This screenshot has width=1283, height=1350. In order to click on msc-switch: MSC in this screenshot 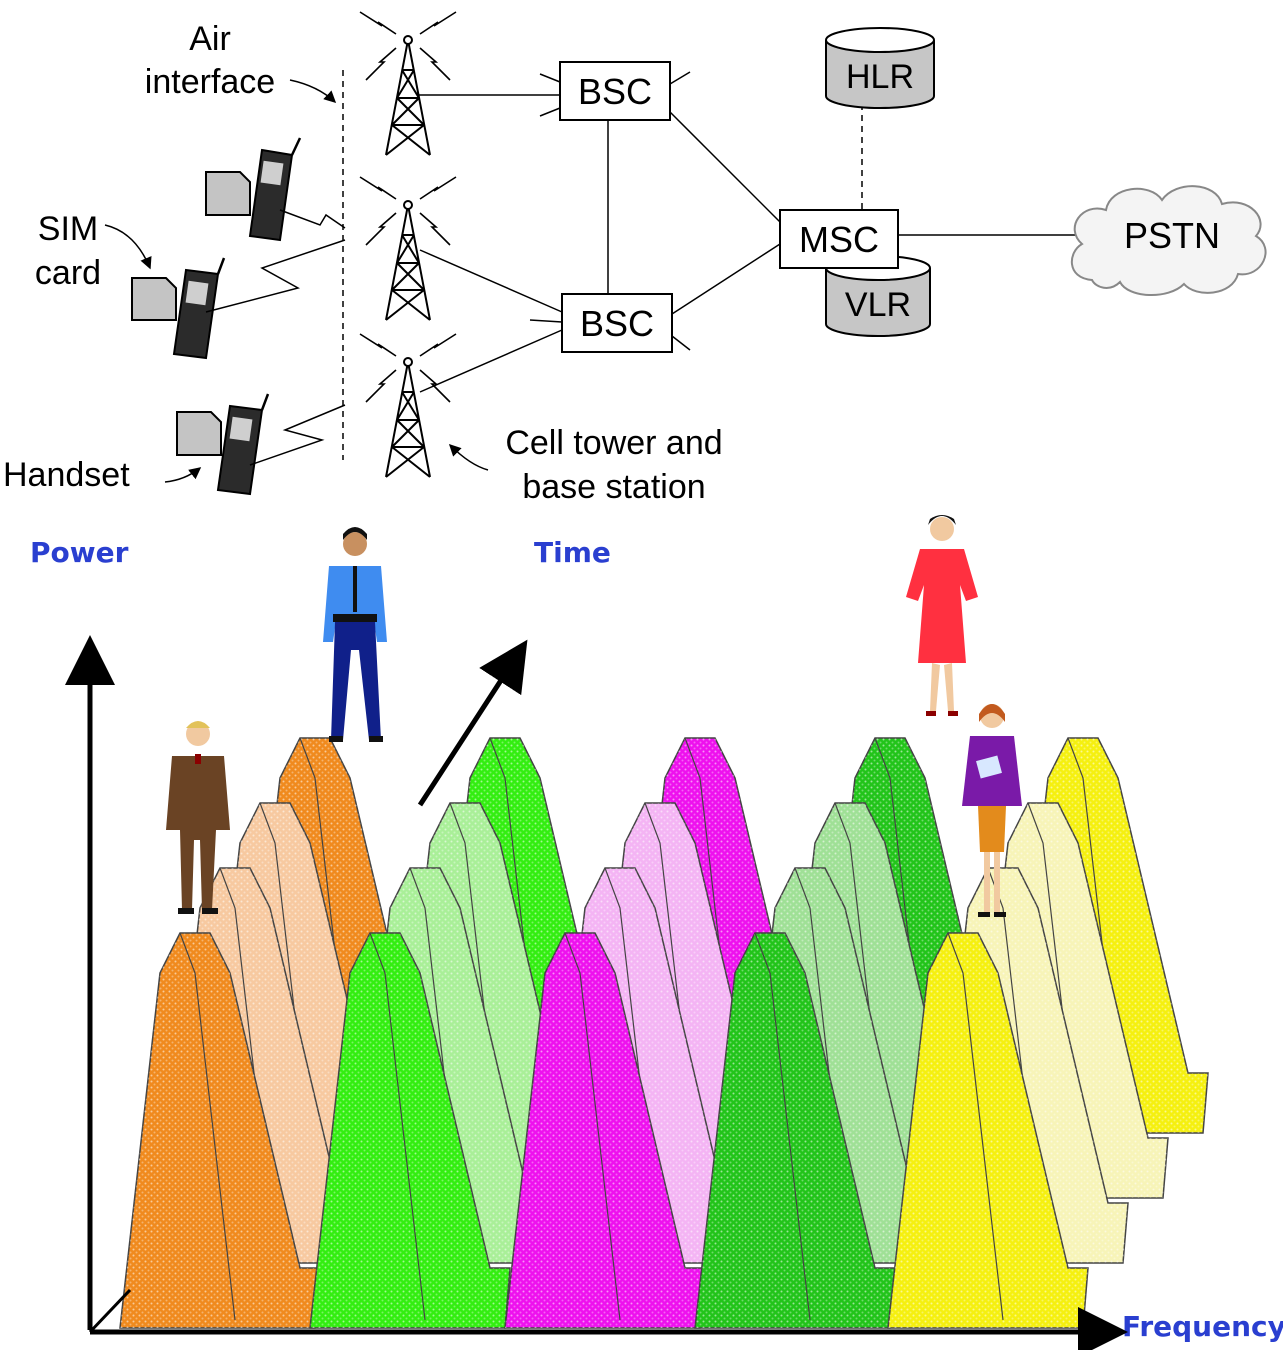, I will do `click(839, 239)`.